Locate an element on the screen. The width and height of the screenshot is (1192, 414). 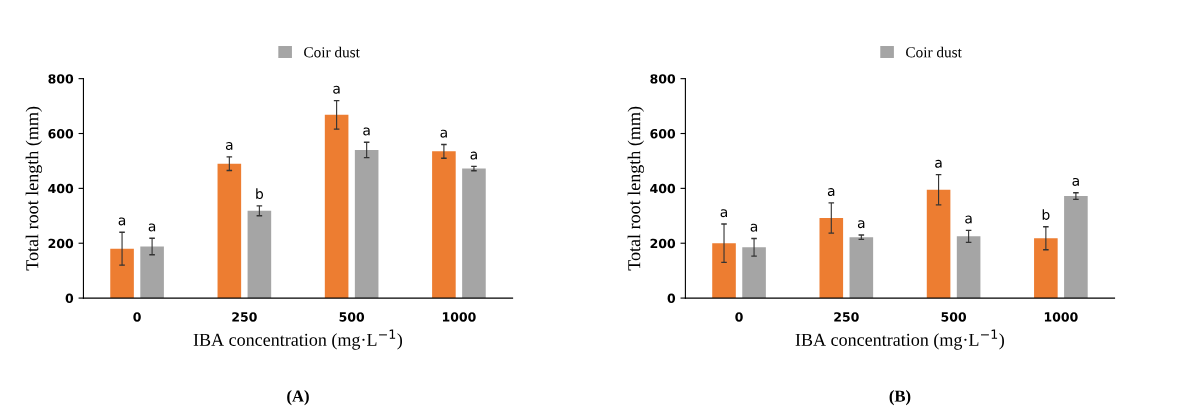
text: (B) is located at coordinates (900, 398).